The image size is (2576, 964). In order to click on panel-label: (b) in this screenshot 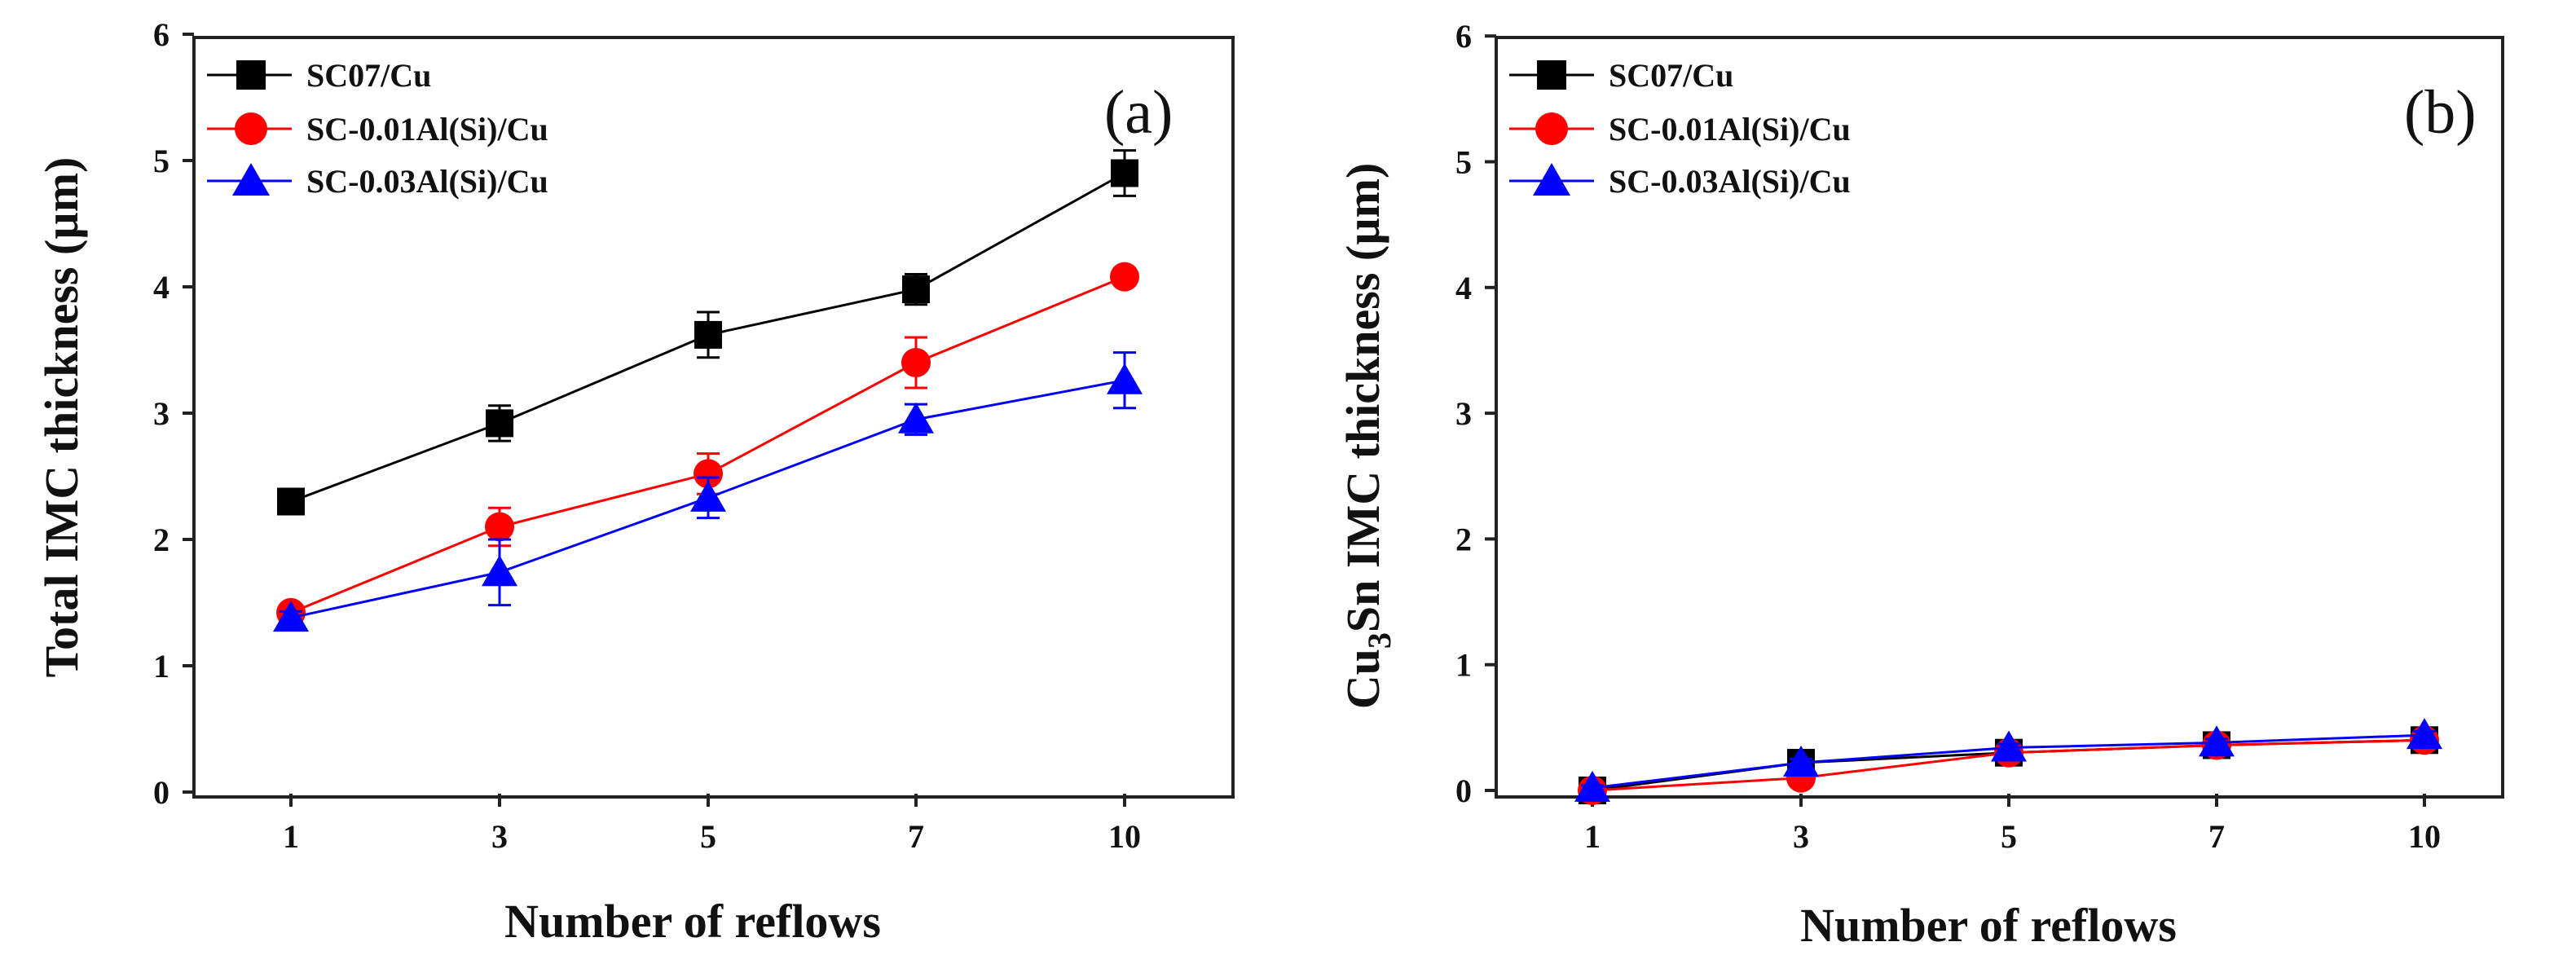, I will do `click(2441, 113)`.